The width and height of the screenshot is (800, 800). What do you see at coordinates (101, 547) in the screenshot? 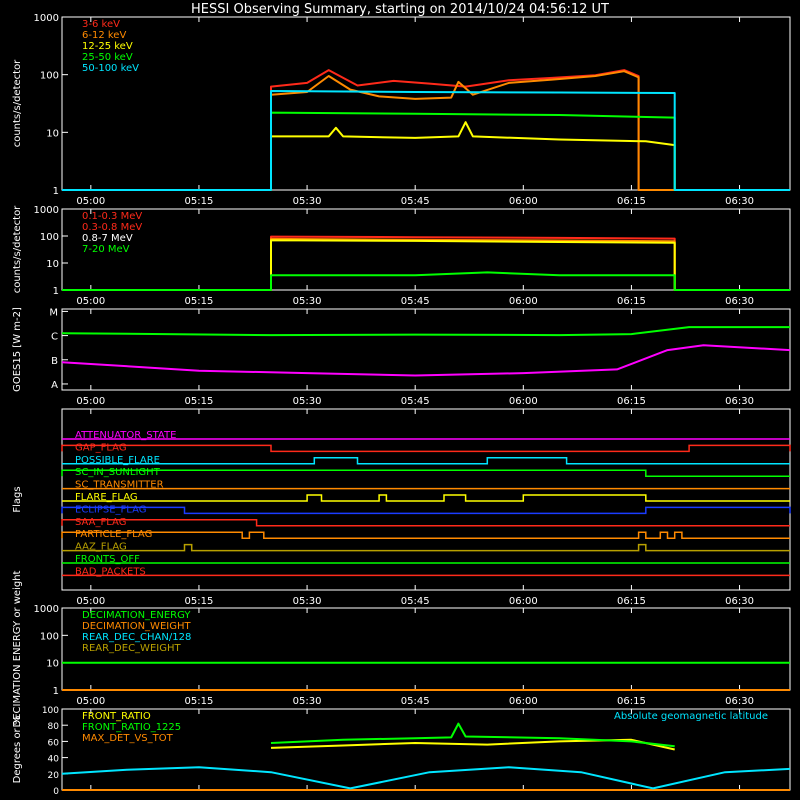
I see `flag-label: AAZ_FLAG` at bounding box center [101, 547].